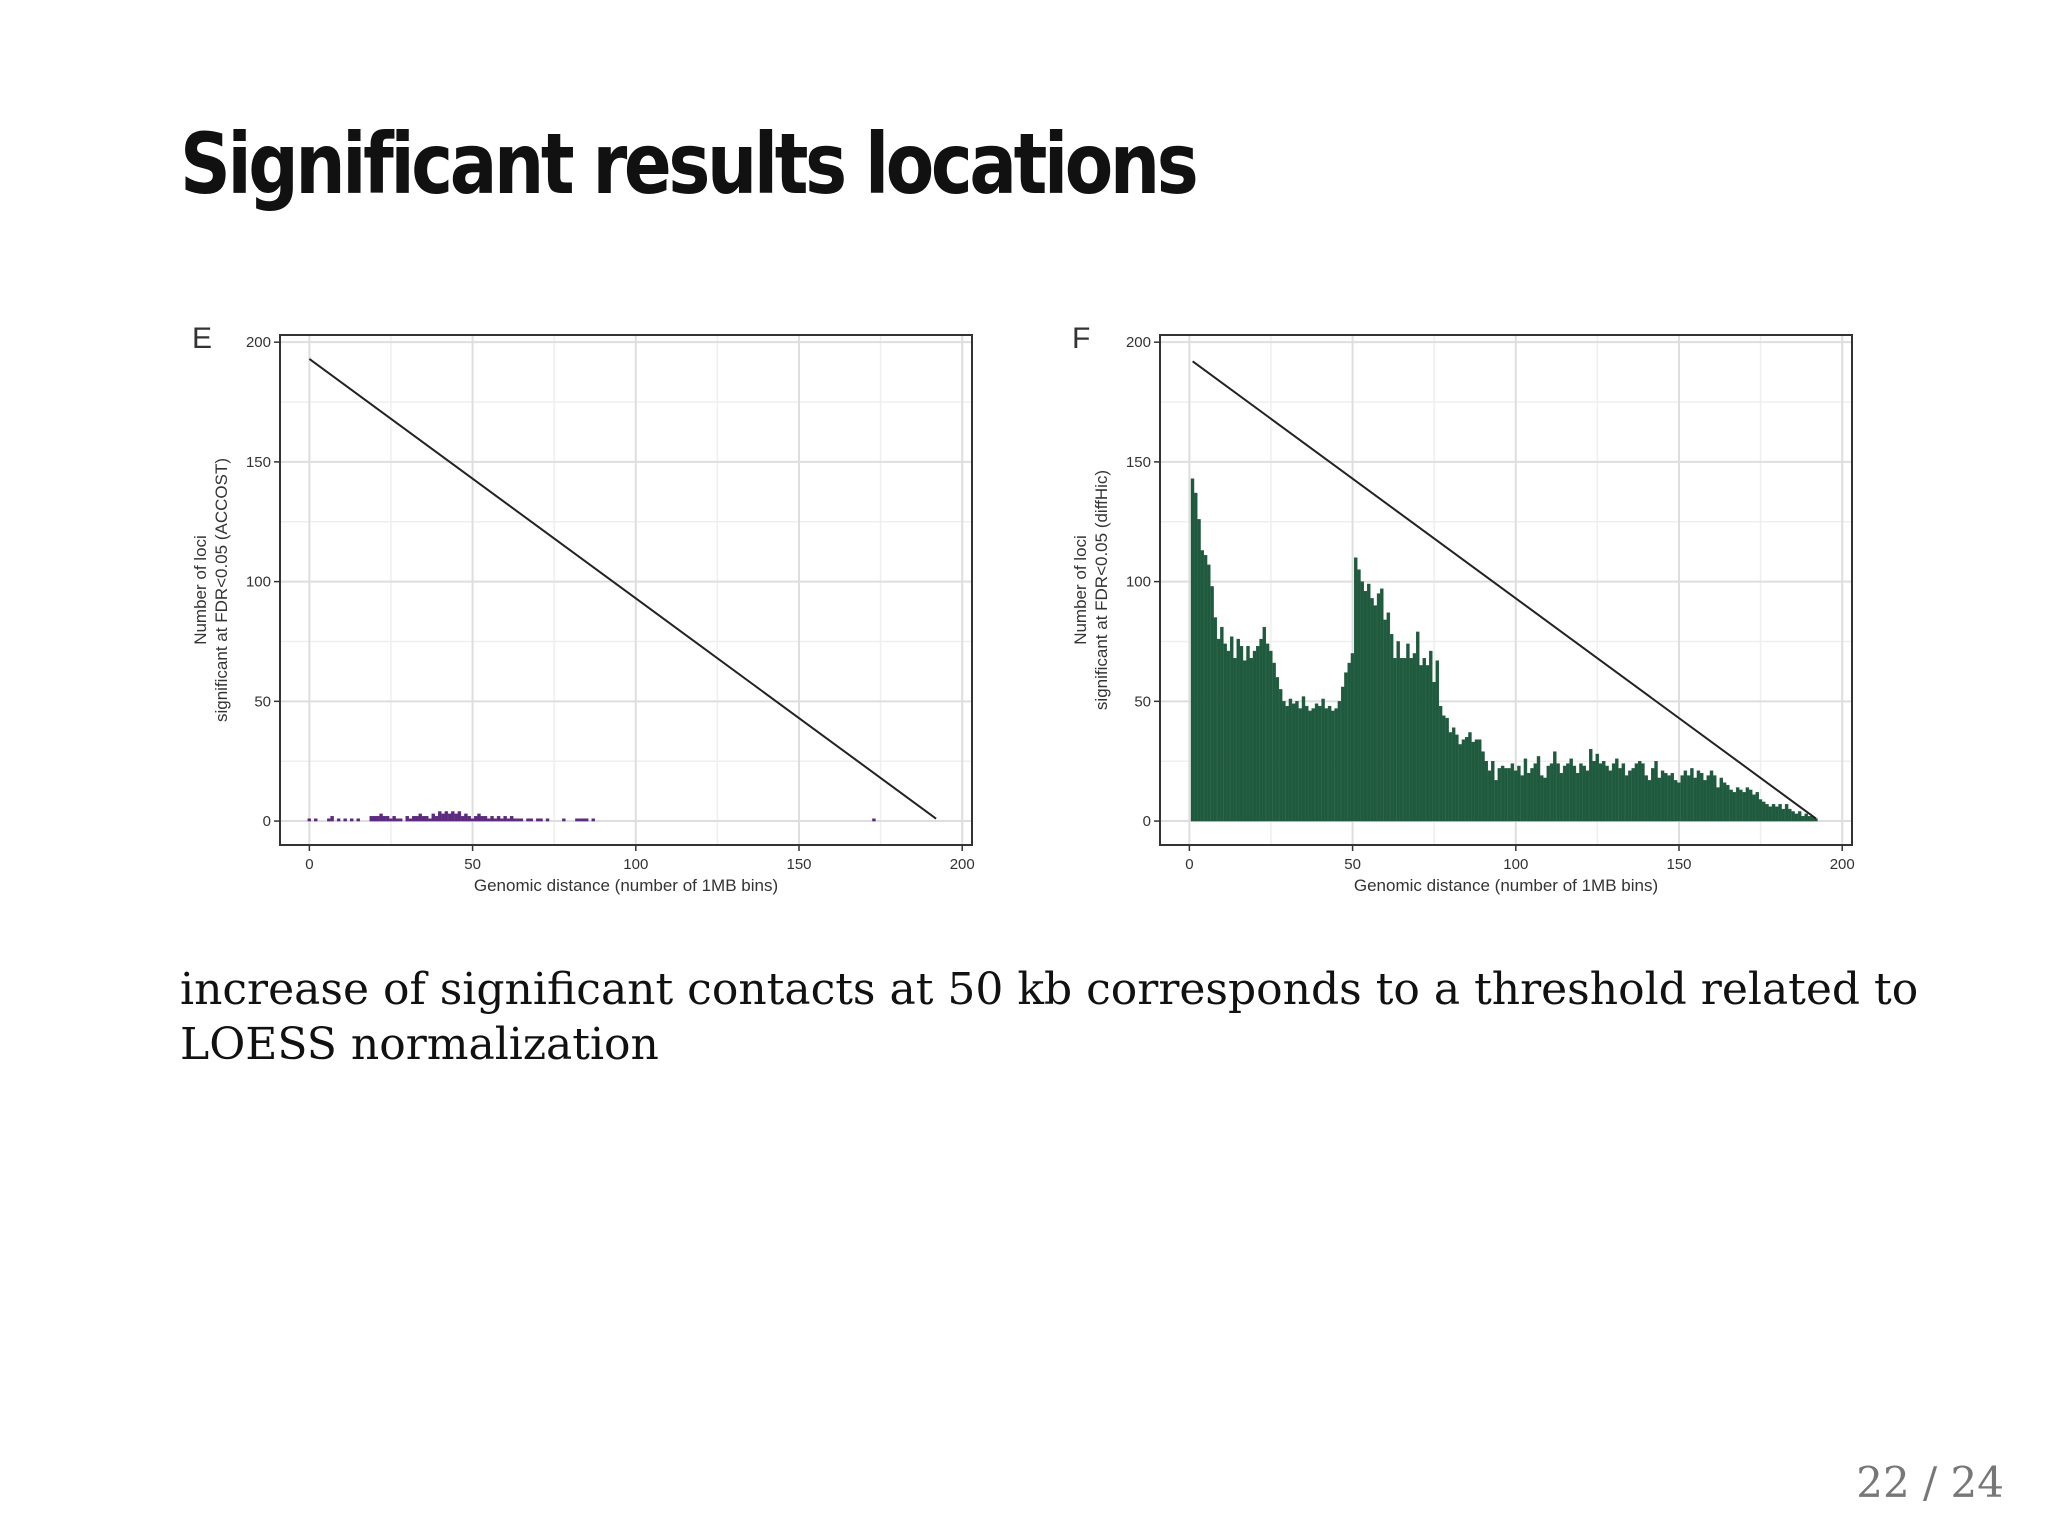 The height and width of the screenshot is (1536, 2048). What do you see at coordinates (635, 864) in the screenshot?
I see `x-tick-label: 100` at bounding box center [635, 864].